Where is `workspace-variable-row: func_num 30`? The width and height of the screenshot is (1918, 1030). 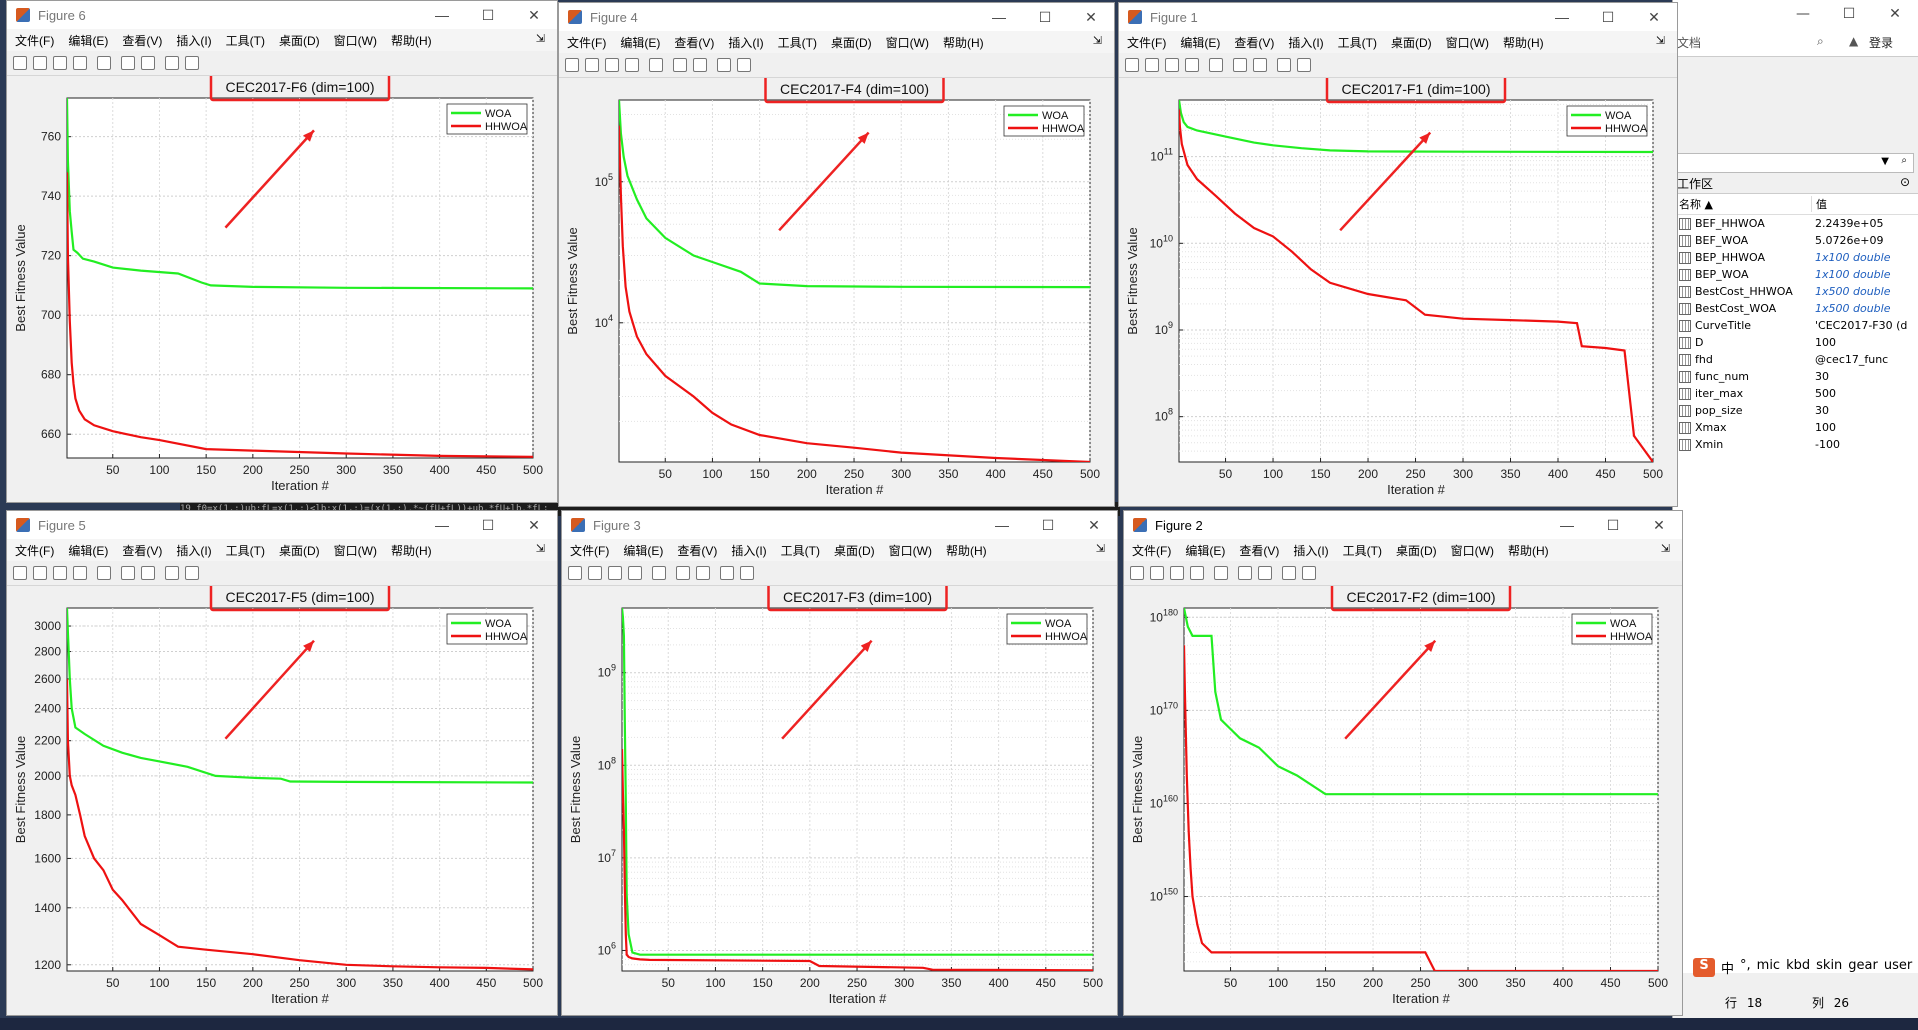 workspace-variable-row: func_num 30 is located at coordinates (1795, 376).